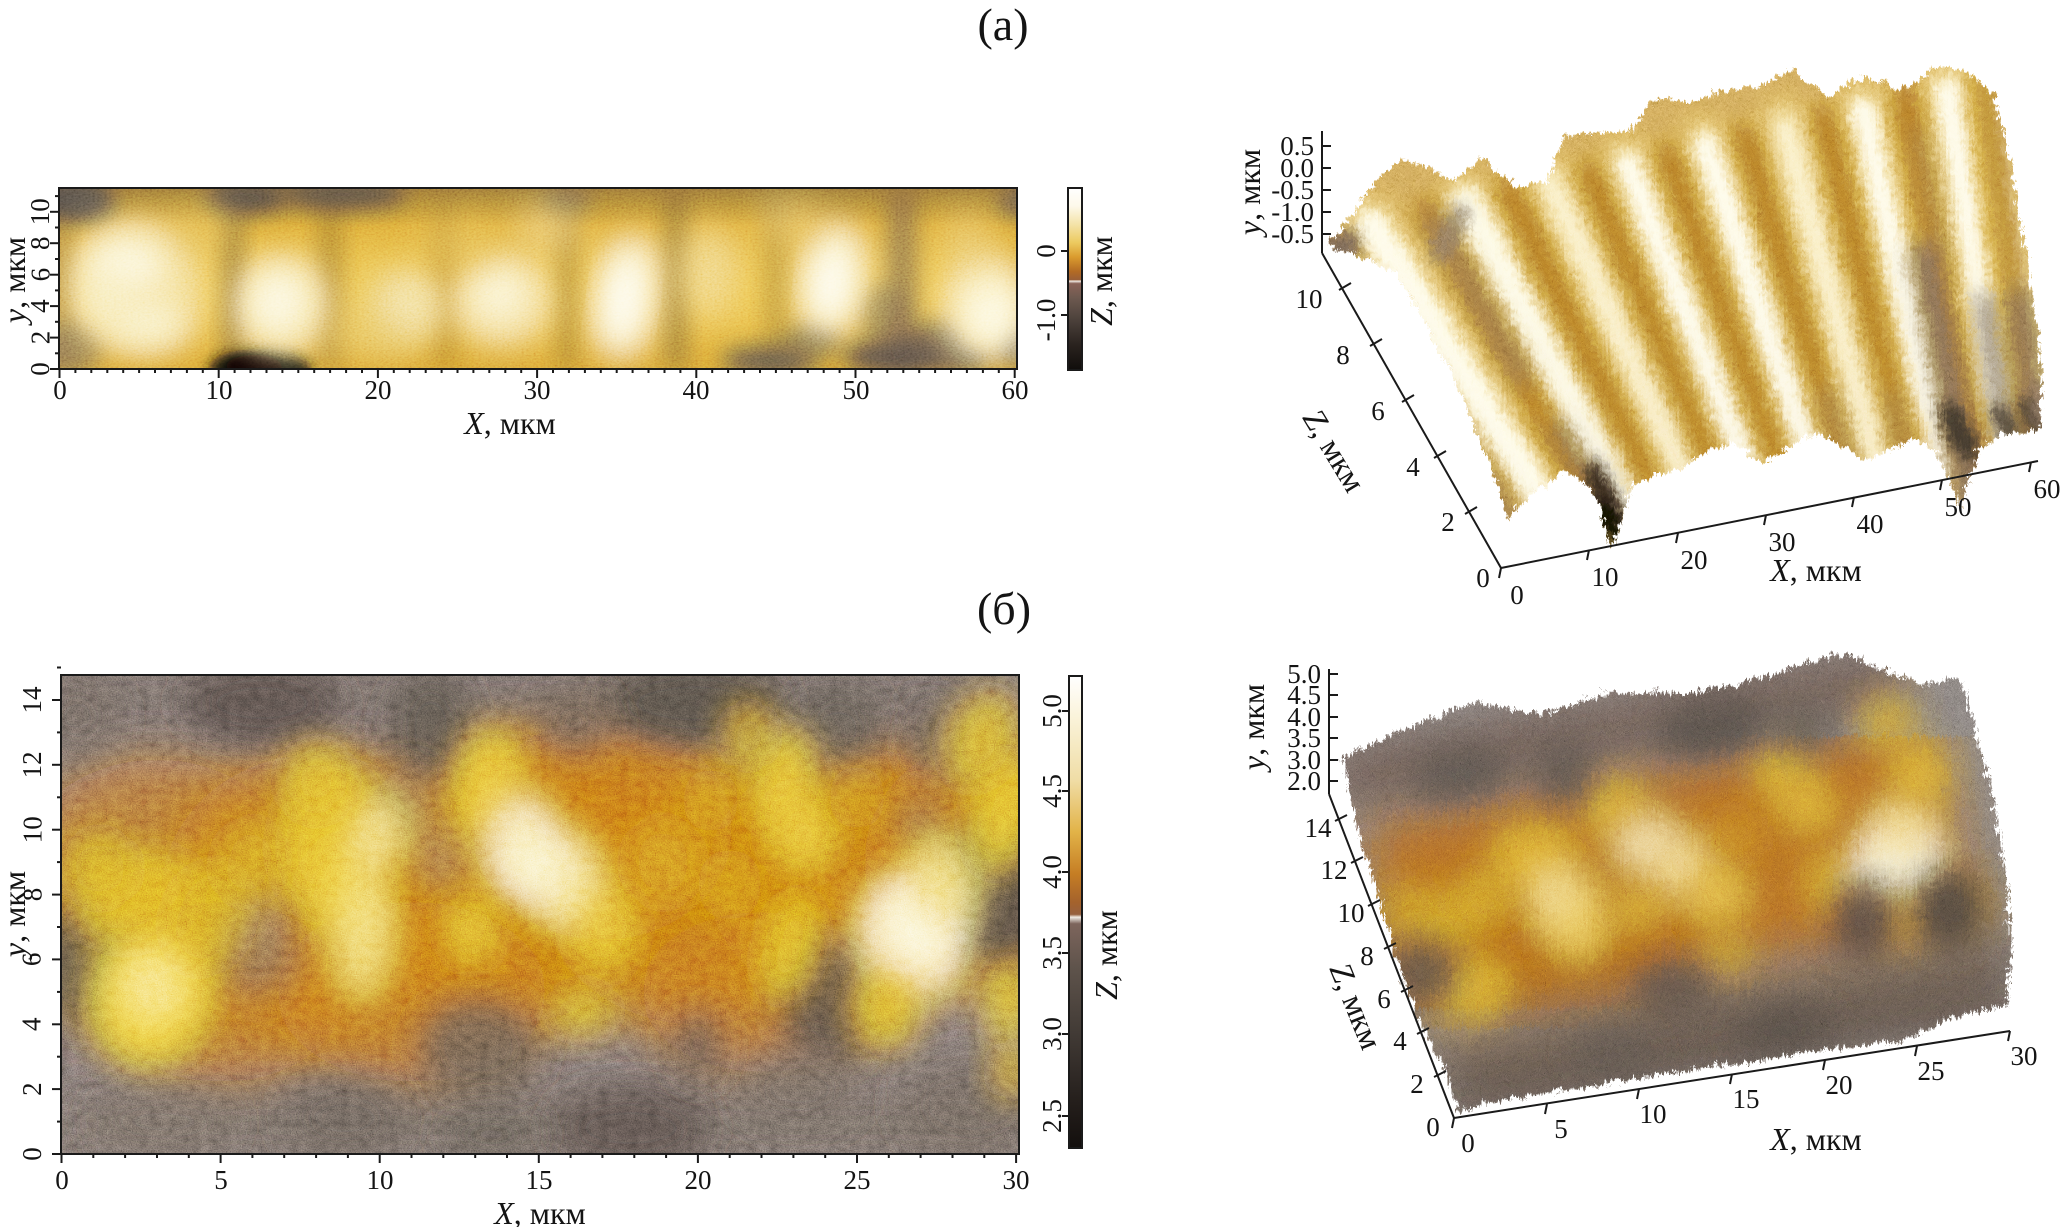 This screenshot has width=2067, height=1227. I want to click on svg-text: 0.0, so click(1297, 168).